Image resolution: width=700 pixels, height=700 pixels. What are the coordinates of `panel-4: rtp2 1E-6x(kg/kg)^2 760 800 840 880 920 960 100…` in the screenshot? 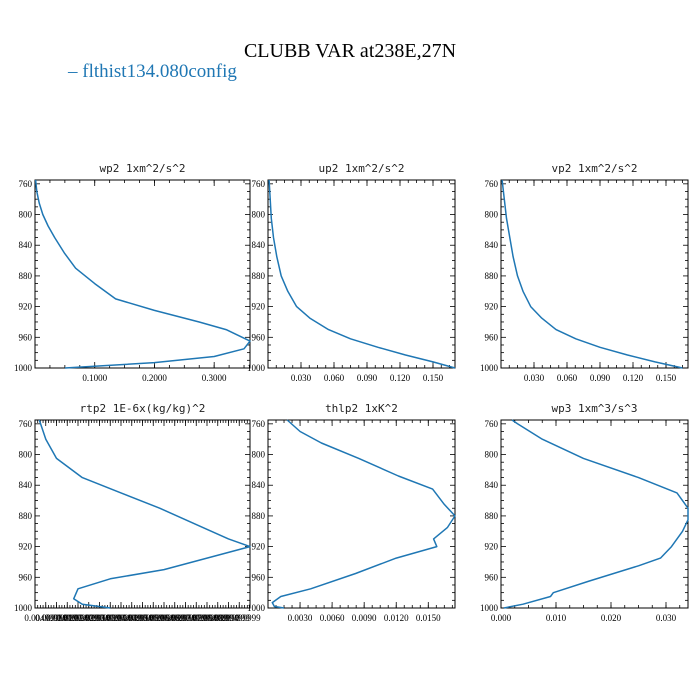 It's located at (137, 512).